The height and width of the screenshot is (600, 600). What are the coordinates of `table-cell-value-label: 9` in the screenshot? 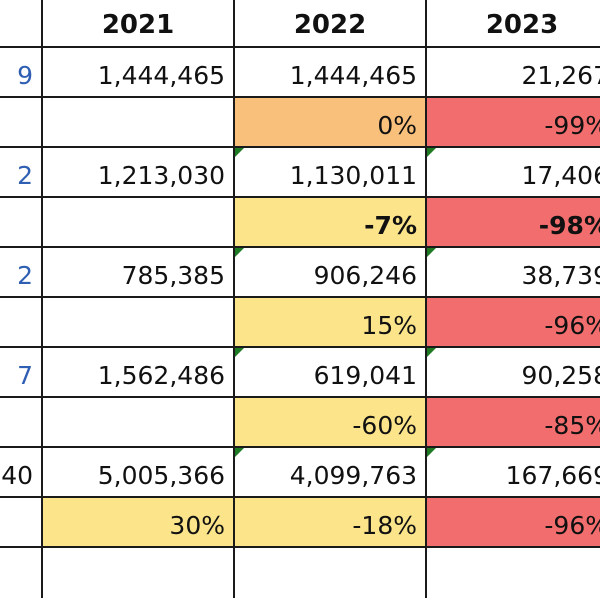 It's located at (21, 73).